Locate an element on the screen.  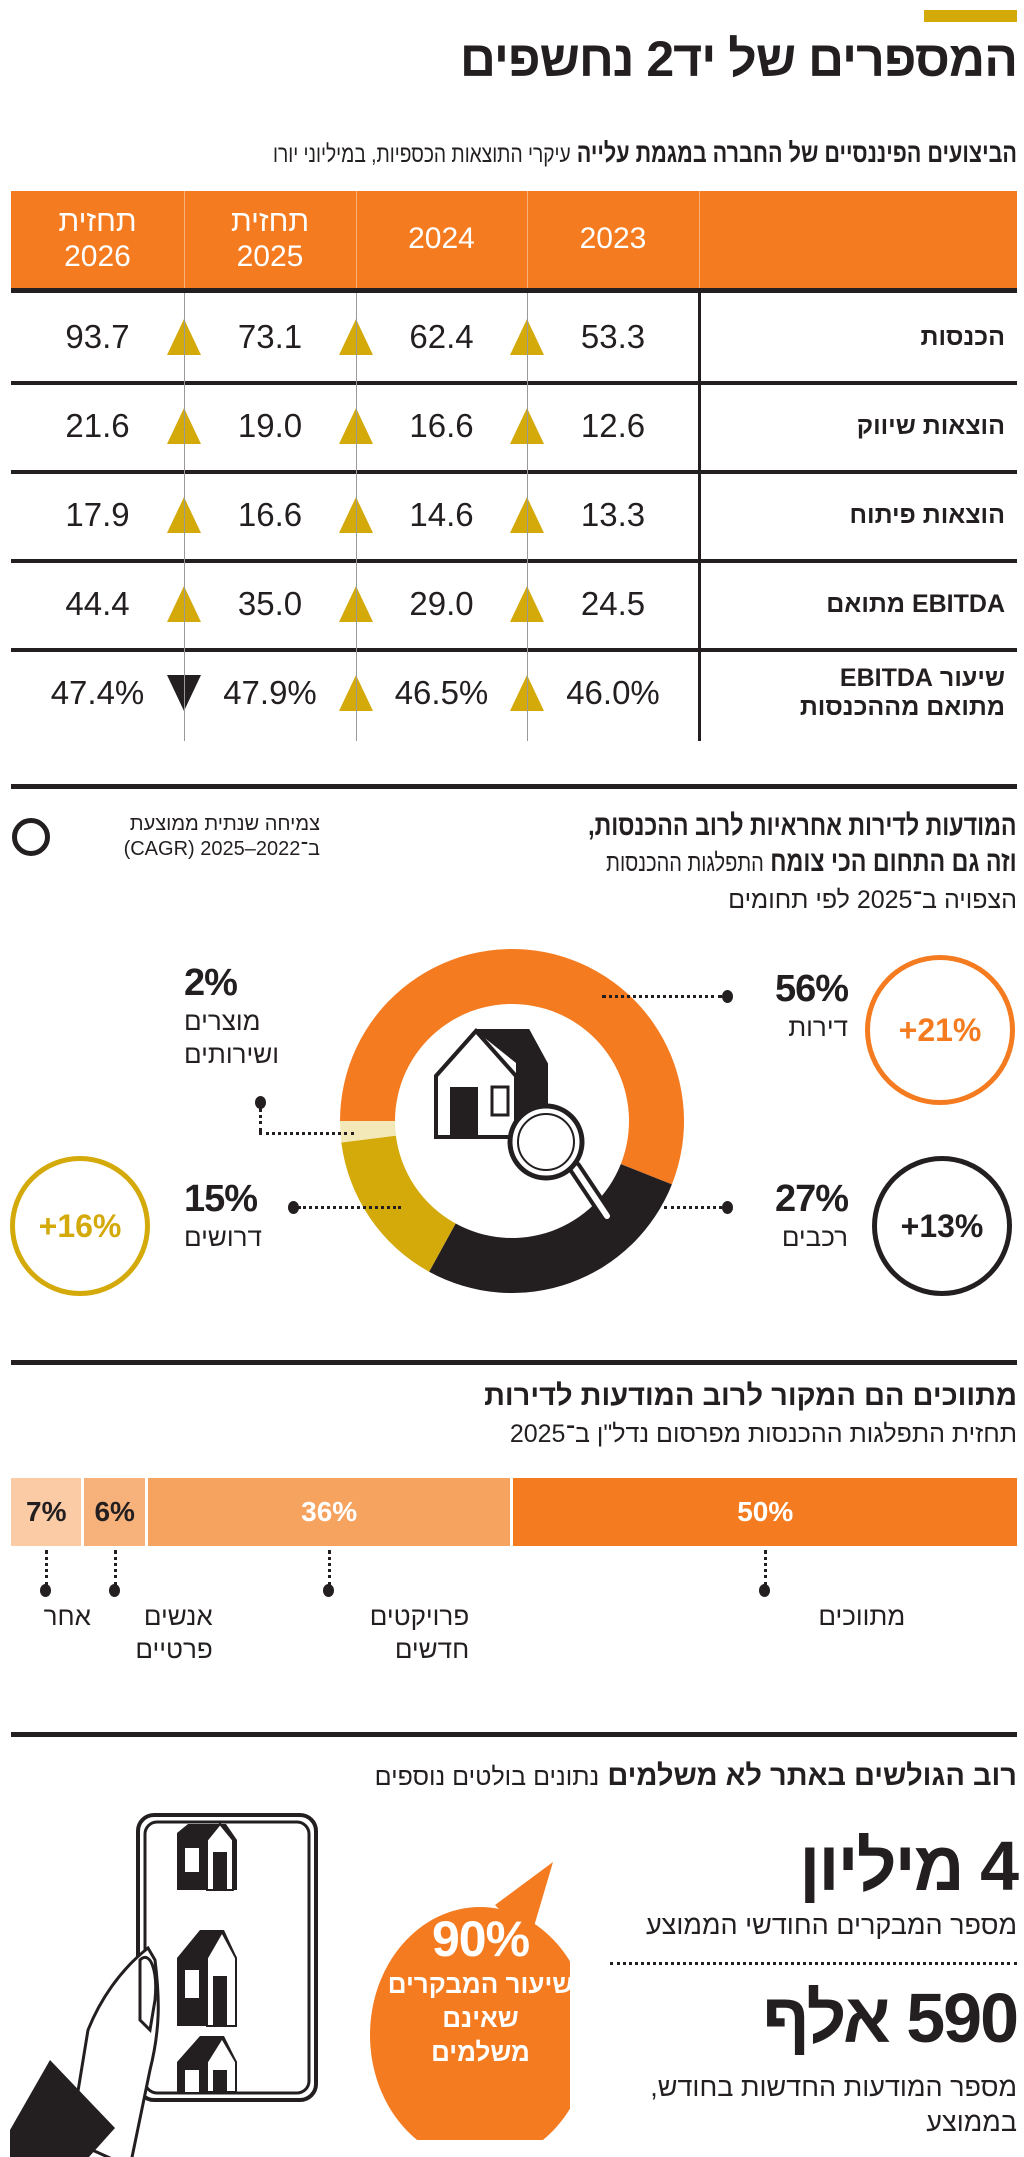
label-apartments: 56% דירות is located at coordinates (811, 1006).